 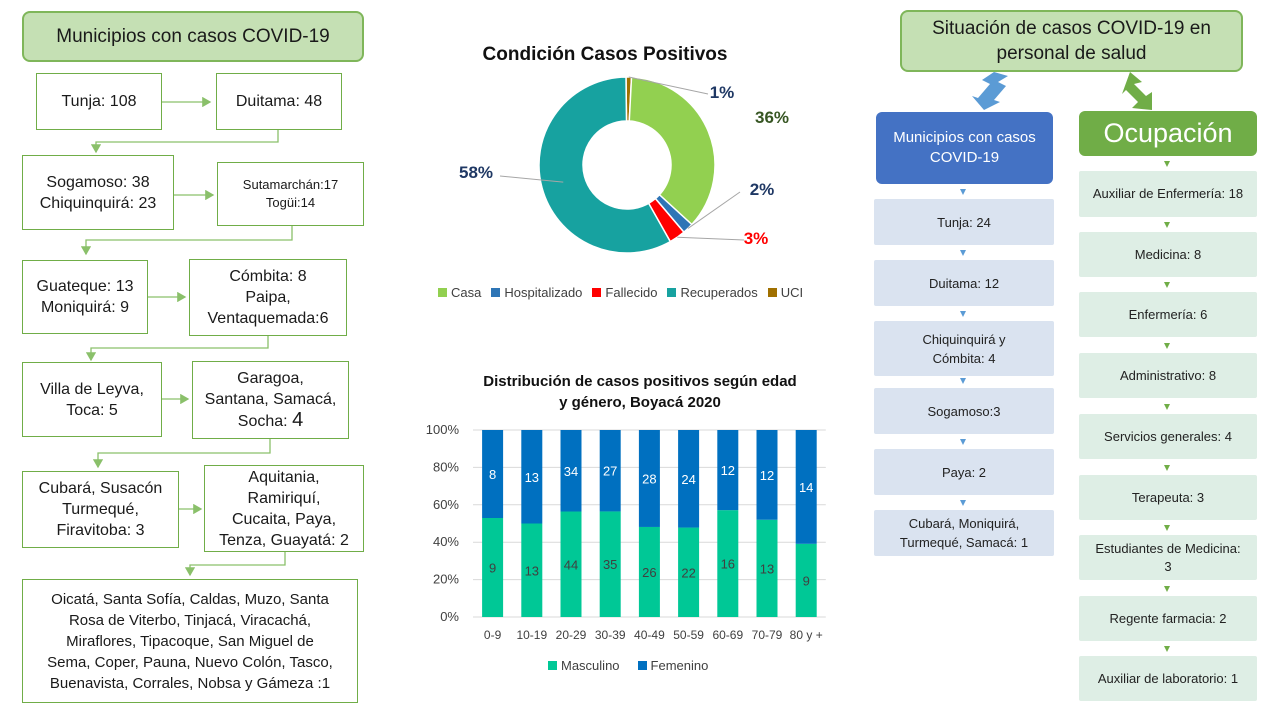 I want to click on ocupacion-item: Regente farmacia: 2, so click(x=1168, y=618).